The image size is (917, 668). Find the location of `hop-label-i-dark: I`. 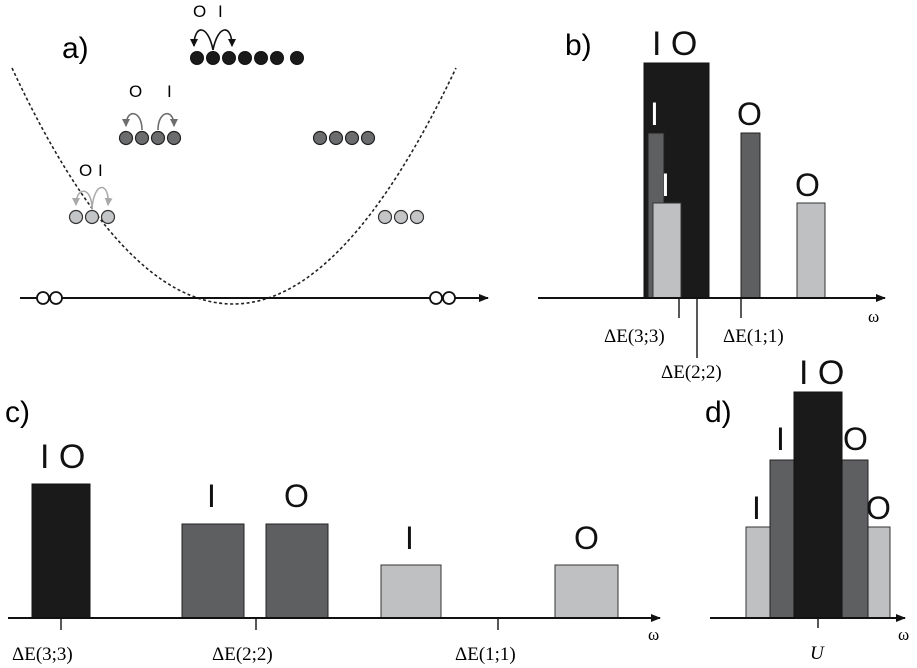

hop-label-i-dark: I is located at coordinates (169, 91).